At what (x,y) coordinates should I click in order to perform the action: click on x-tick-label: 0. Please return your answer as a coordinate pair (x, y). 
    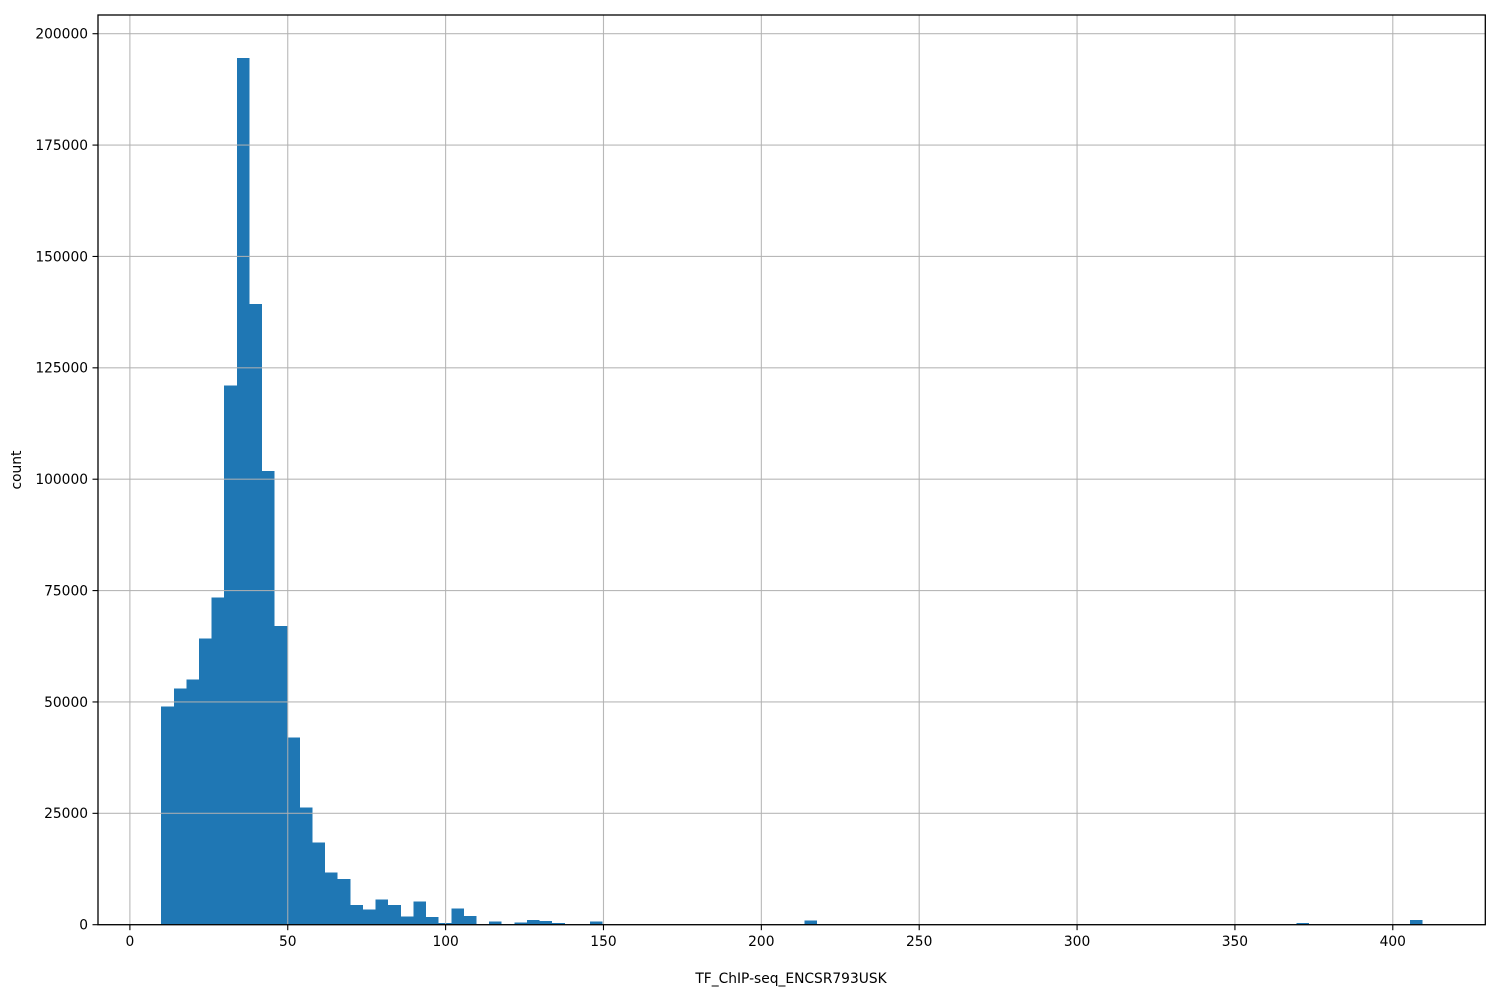
    Looking at the image, I should click on (129, 942).